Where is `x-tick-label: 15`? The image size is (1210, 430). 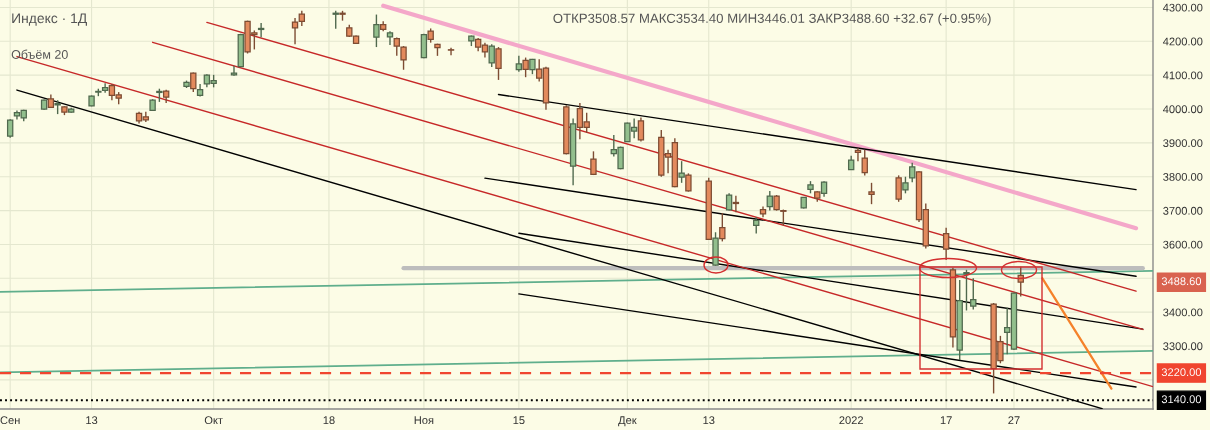 x-tick-label: 15 is located at coordinates (519, 420).